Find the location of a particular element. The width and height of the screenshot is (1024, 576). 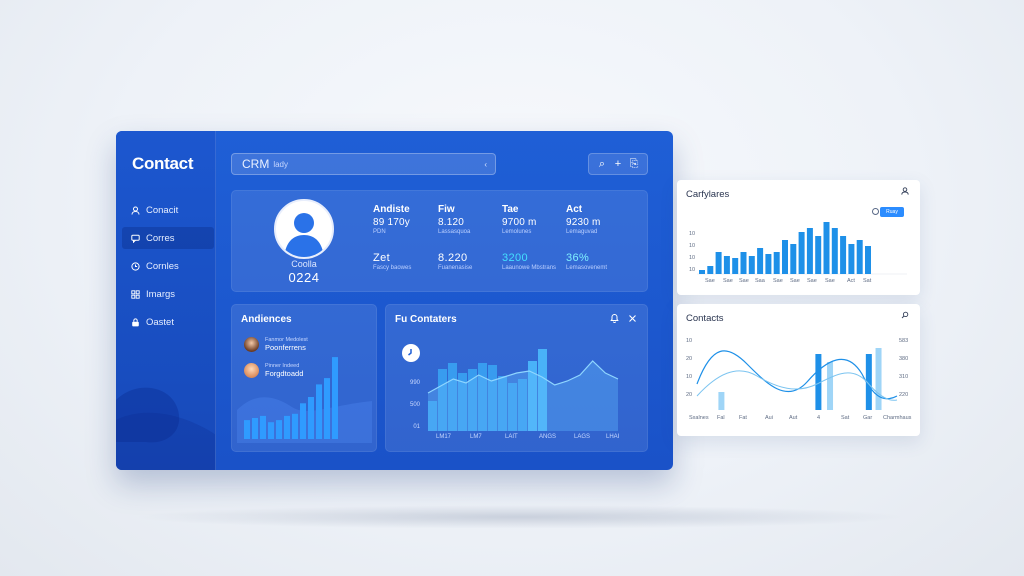

sidebar: Contact Conacit Corres Cornles Imargs is located at coordinates (166, 300).